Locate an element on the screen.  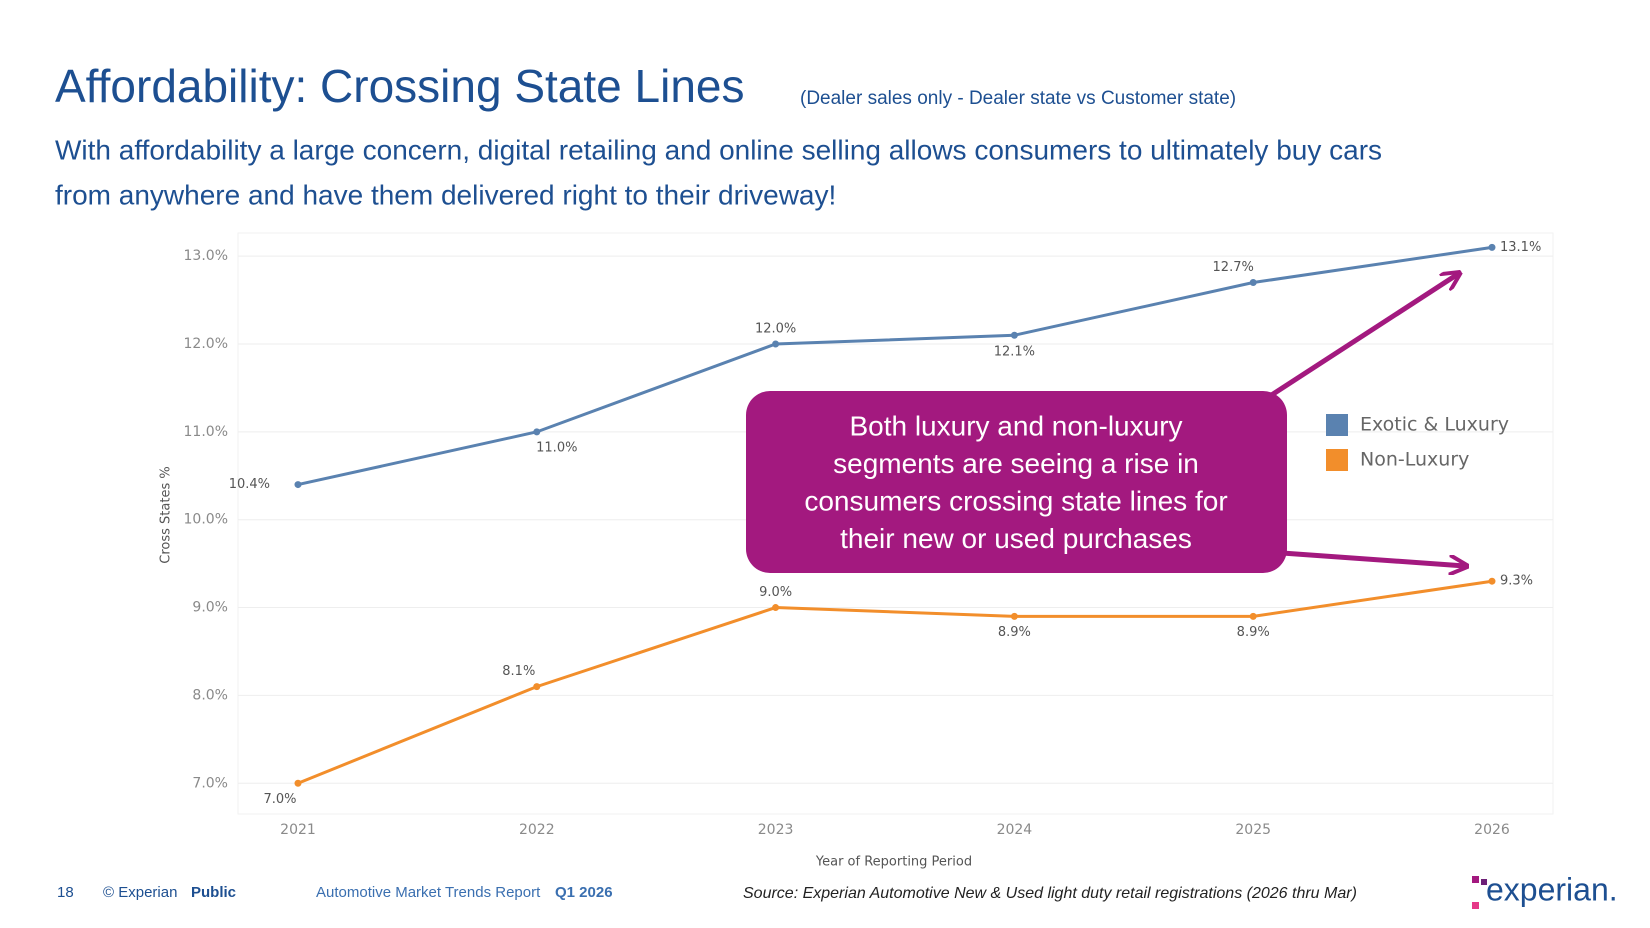
legend-label: Exotic & Luxury is located at coordinates (1434, 425).